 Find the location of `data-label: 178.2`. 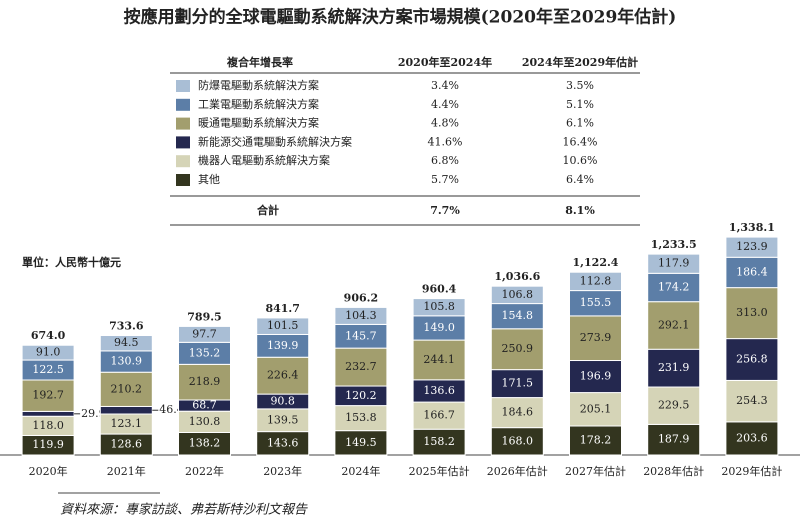

data-label: 178.2 is located at coordinates (596, 439).